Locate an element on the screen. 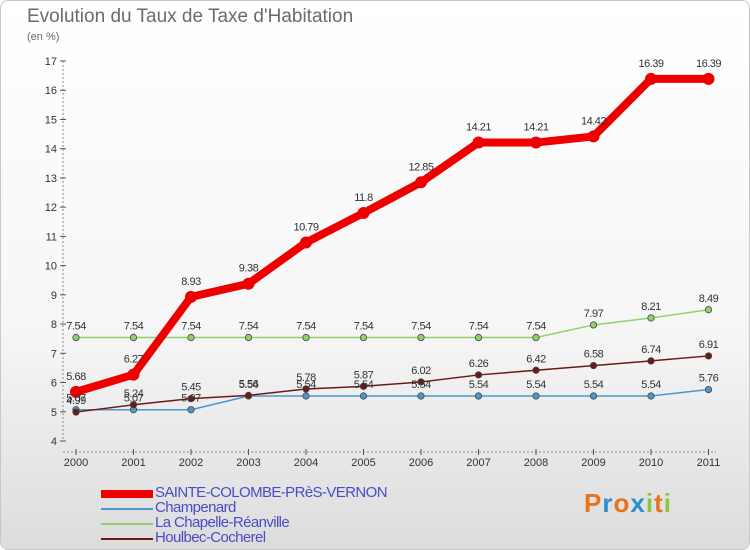 This screenshot has width=750, height=550. data-label: 5.76 is located at coordinates (709, 379).